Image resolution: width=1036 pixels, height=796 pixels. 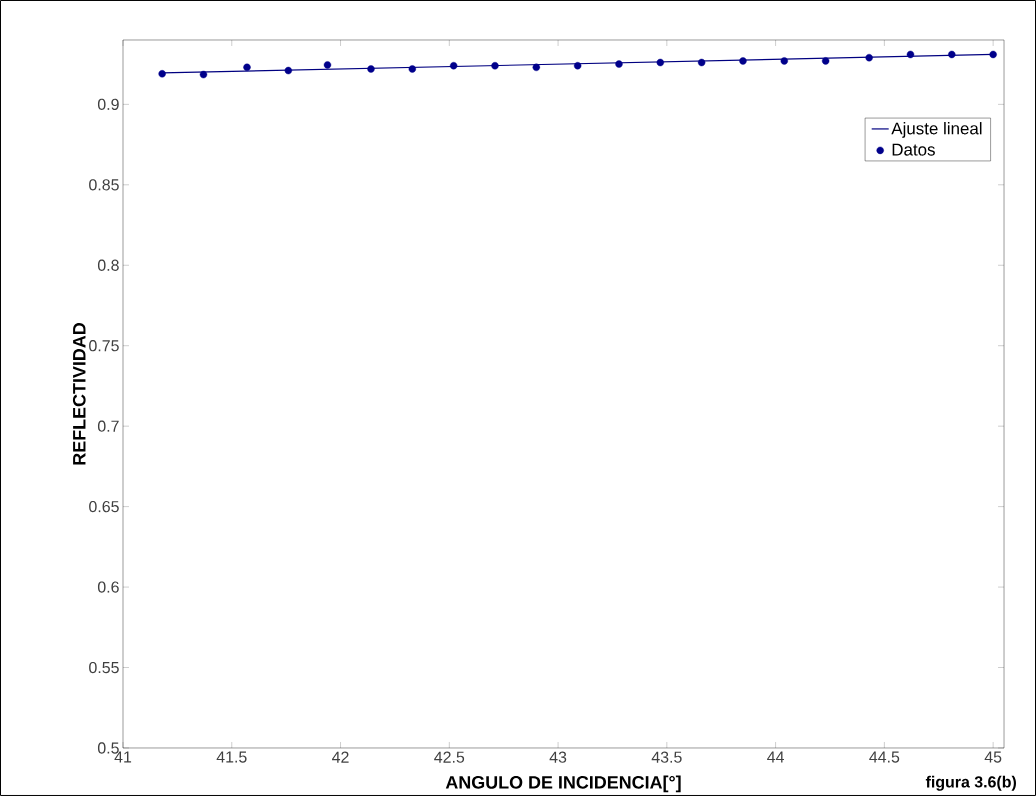 I want to click on y-tick-label: 0.75, so click(x=104, y=346).